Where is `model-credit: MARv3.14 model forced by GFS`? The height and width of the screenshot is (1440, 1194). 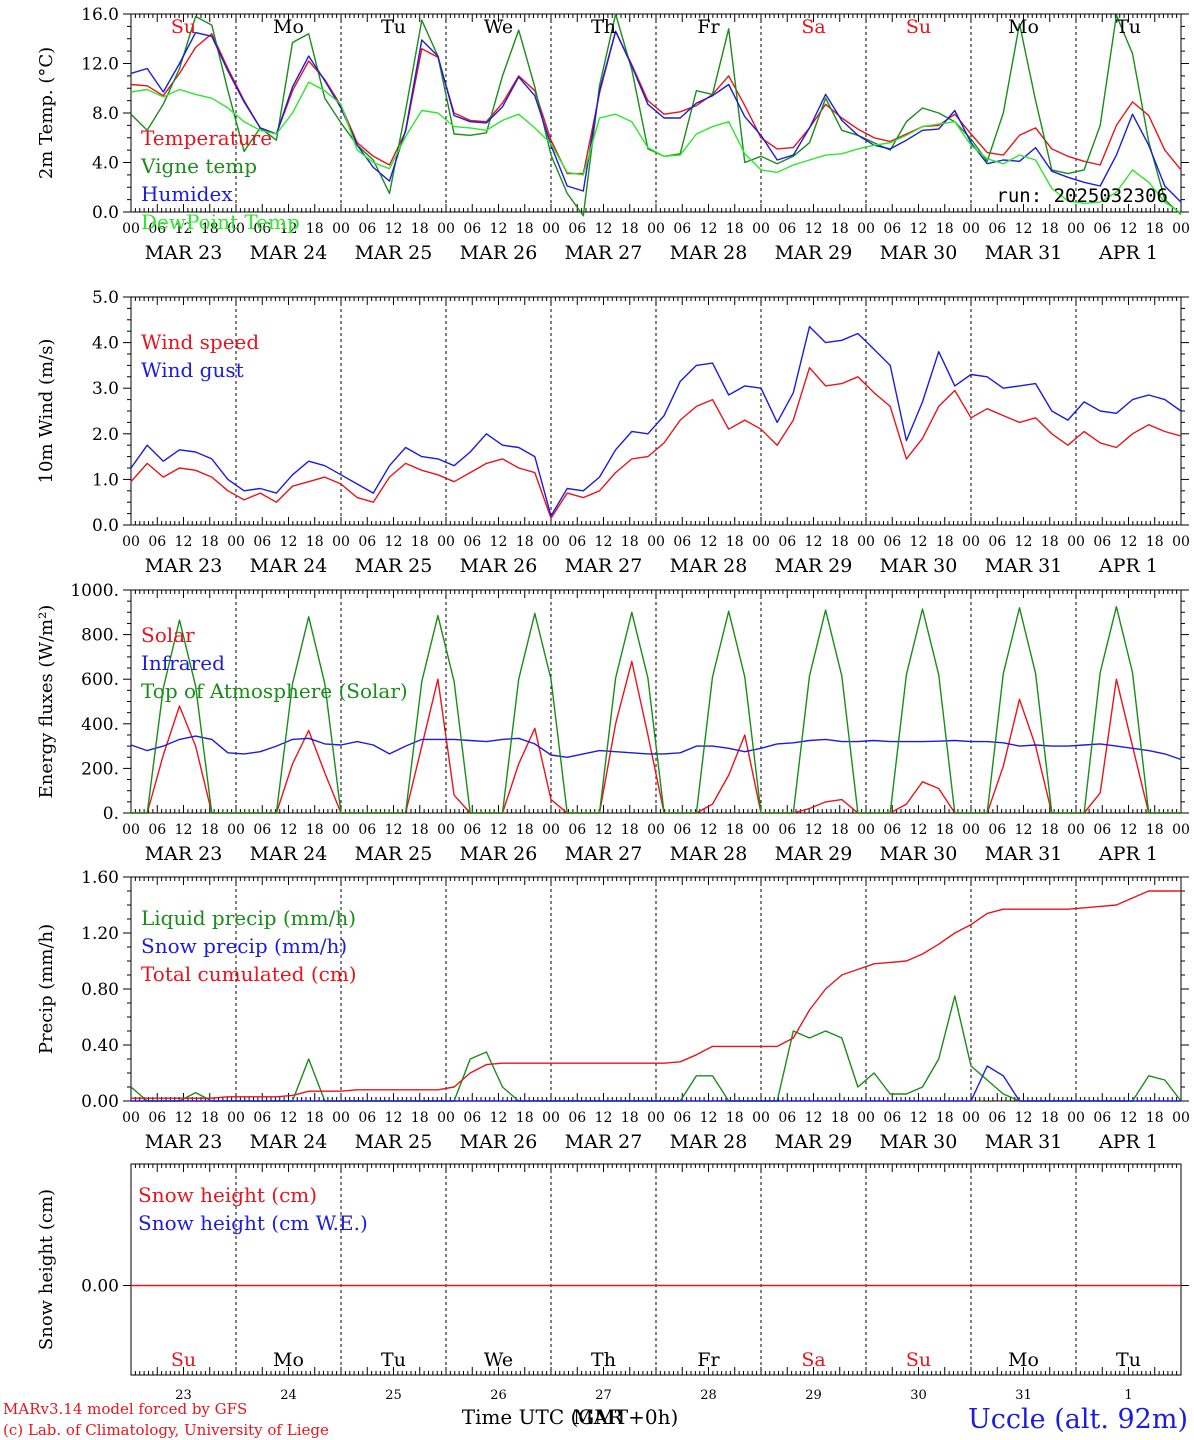 model-credit: MARv3.14 model forced by GFS is located at coordinates (125, 1409).